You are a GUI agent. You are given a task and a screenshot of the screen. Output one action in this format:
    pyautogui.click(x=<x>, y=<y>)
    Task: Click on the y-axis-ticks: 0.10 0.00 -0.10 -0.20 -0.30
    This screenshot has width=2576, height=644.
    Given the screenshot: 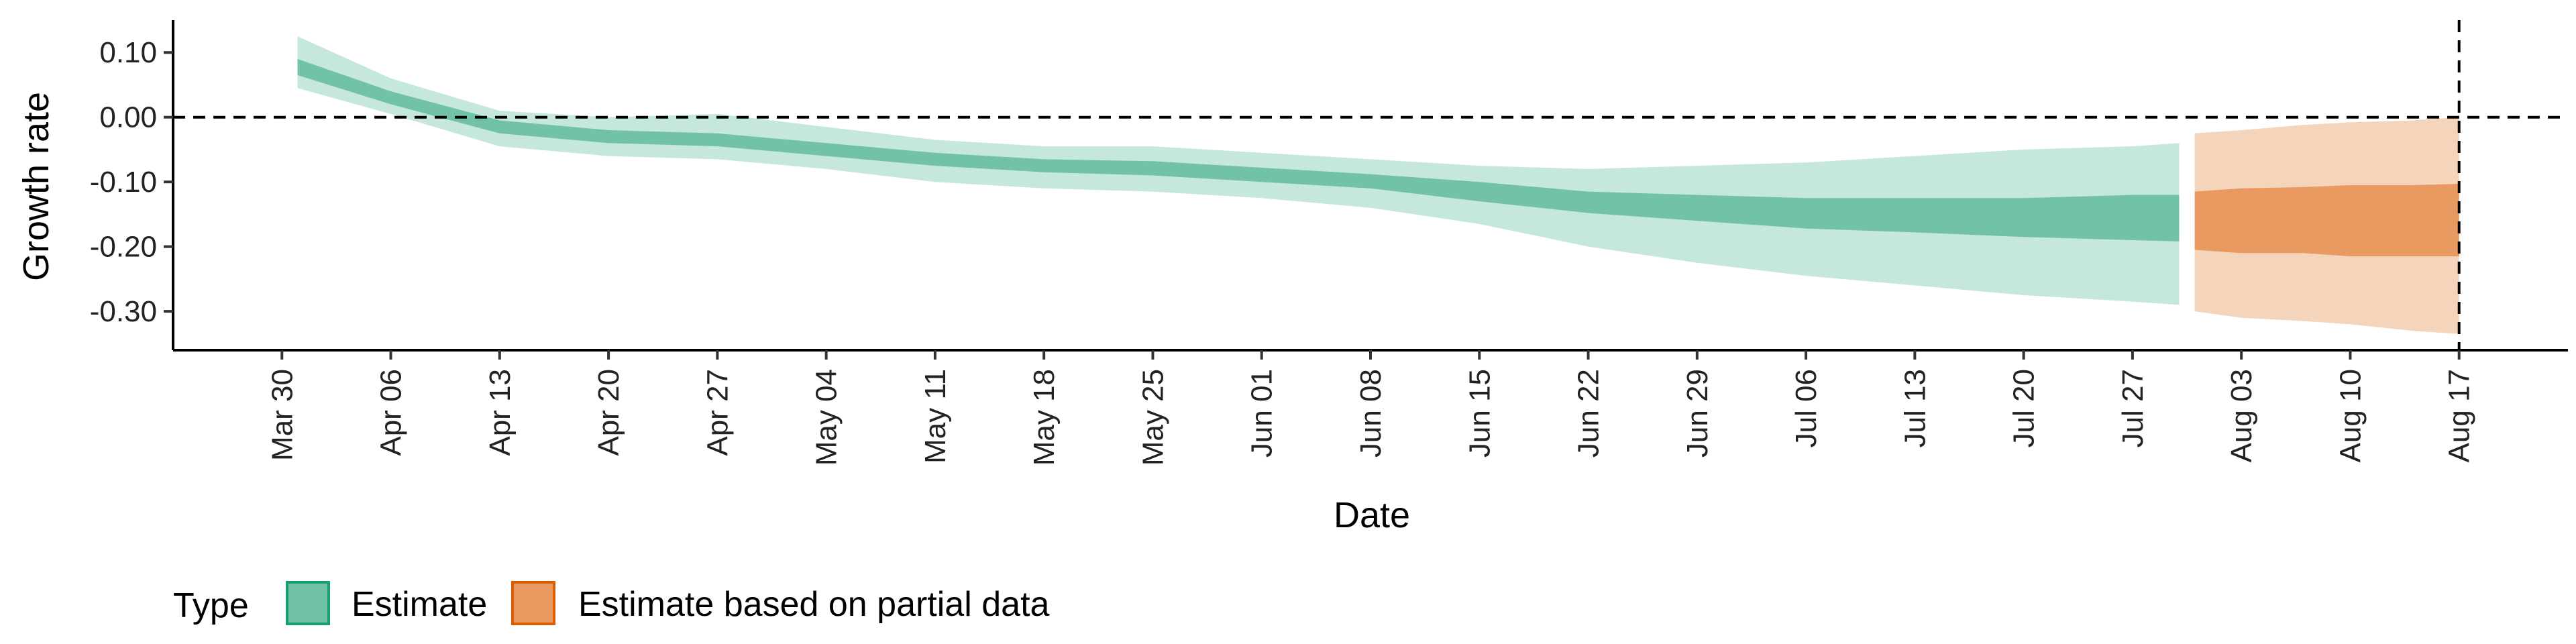 What is the action you would take?
    pyautogui.click(x=131, y=182)
    